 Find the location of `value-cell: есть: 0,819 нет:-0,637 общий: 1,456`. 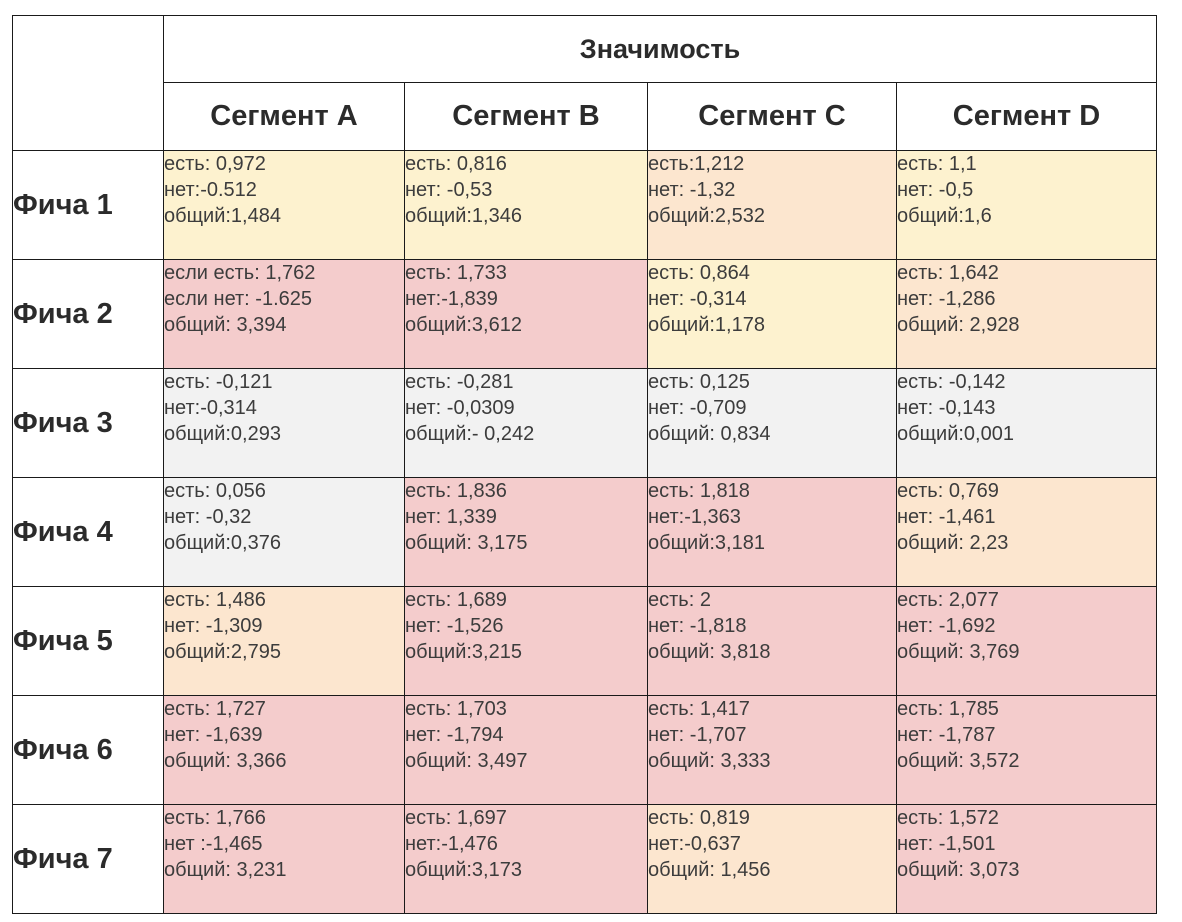

value-cell: есть: 0,819 нет:-0,637 общий: 1,456 is located at coordinates (772, 859).